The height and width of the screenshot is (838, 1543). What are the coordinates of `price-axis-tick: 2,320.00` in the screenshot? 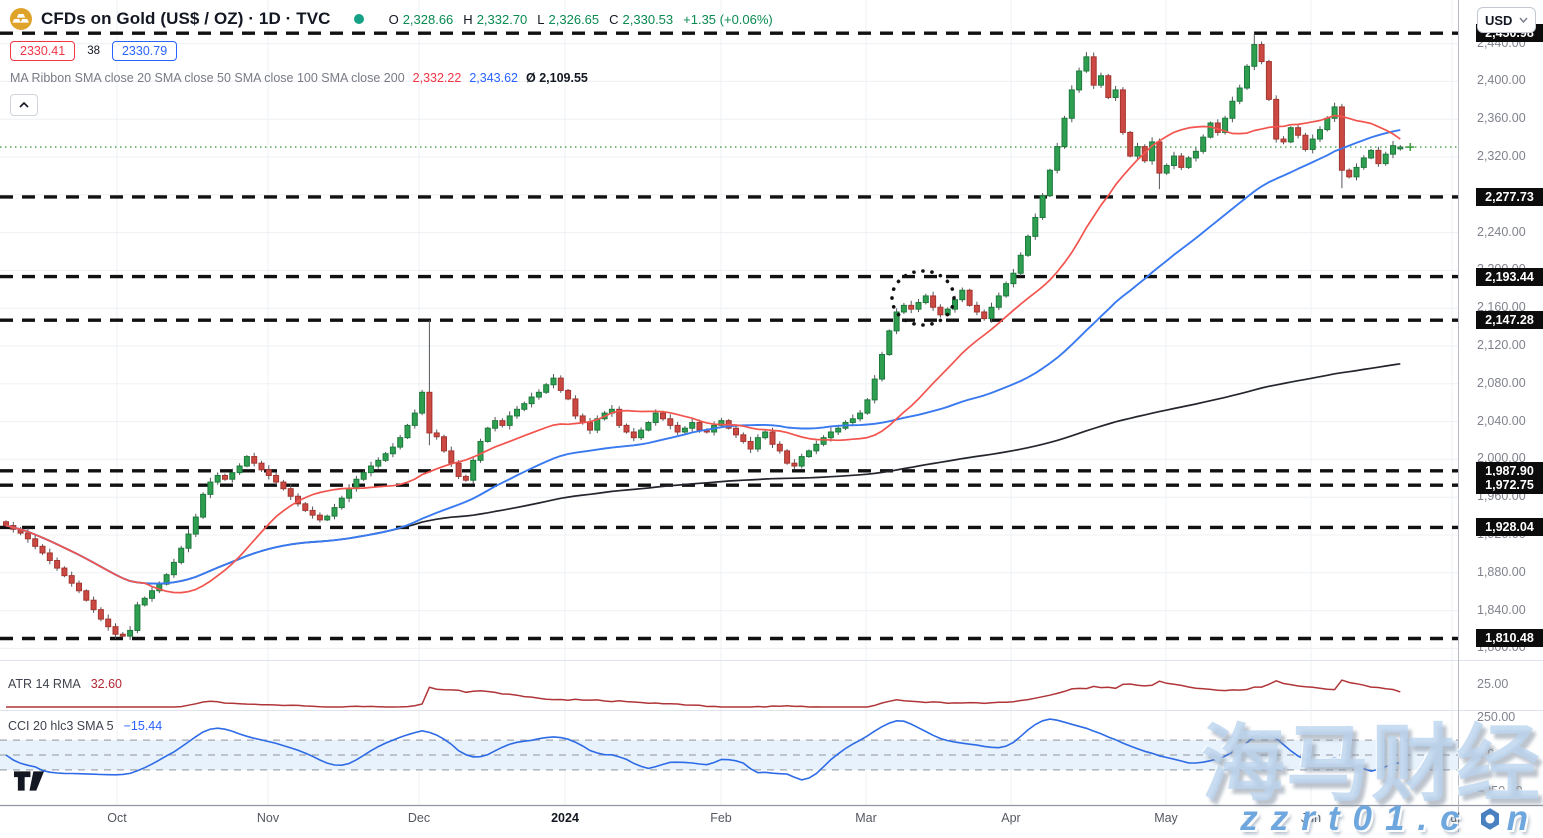 It's located at (1501, 156).